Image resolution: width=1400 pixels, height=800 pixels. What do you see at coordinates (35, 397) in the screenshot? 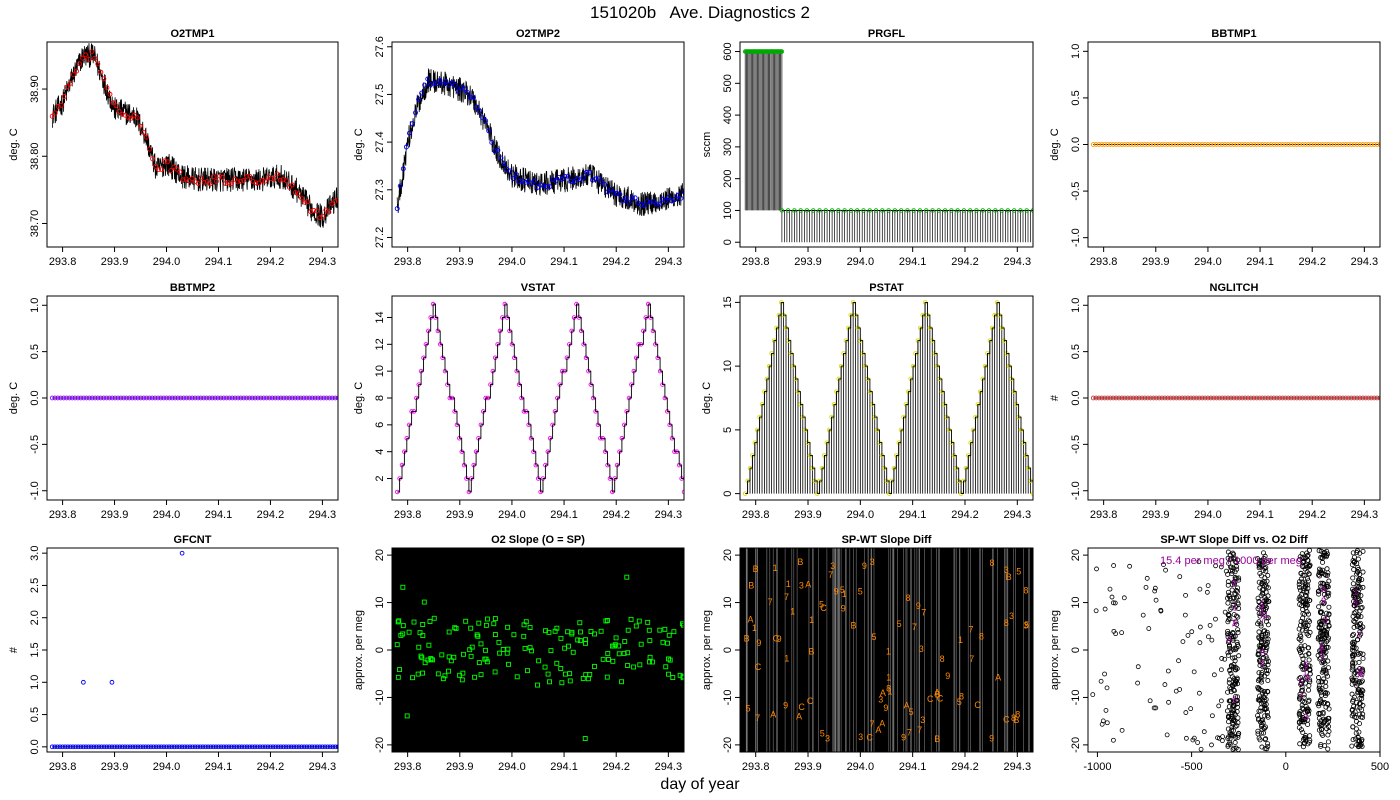
I see `y-tick-label: 0.0` at bounding box center [35, 397].